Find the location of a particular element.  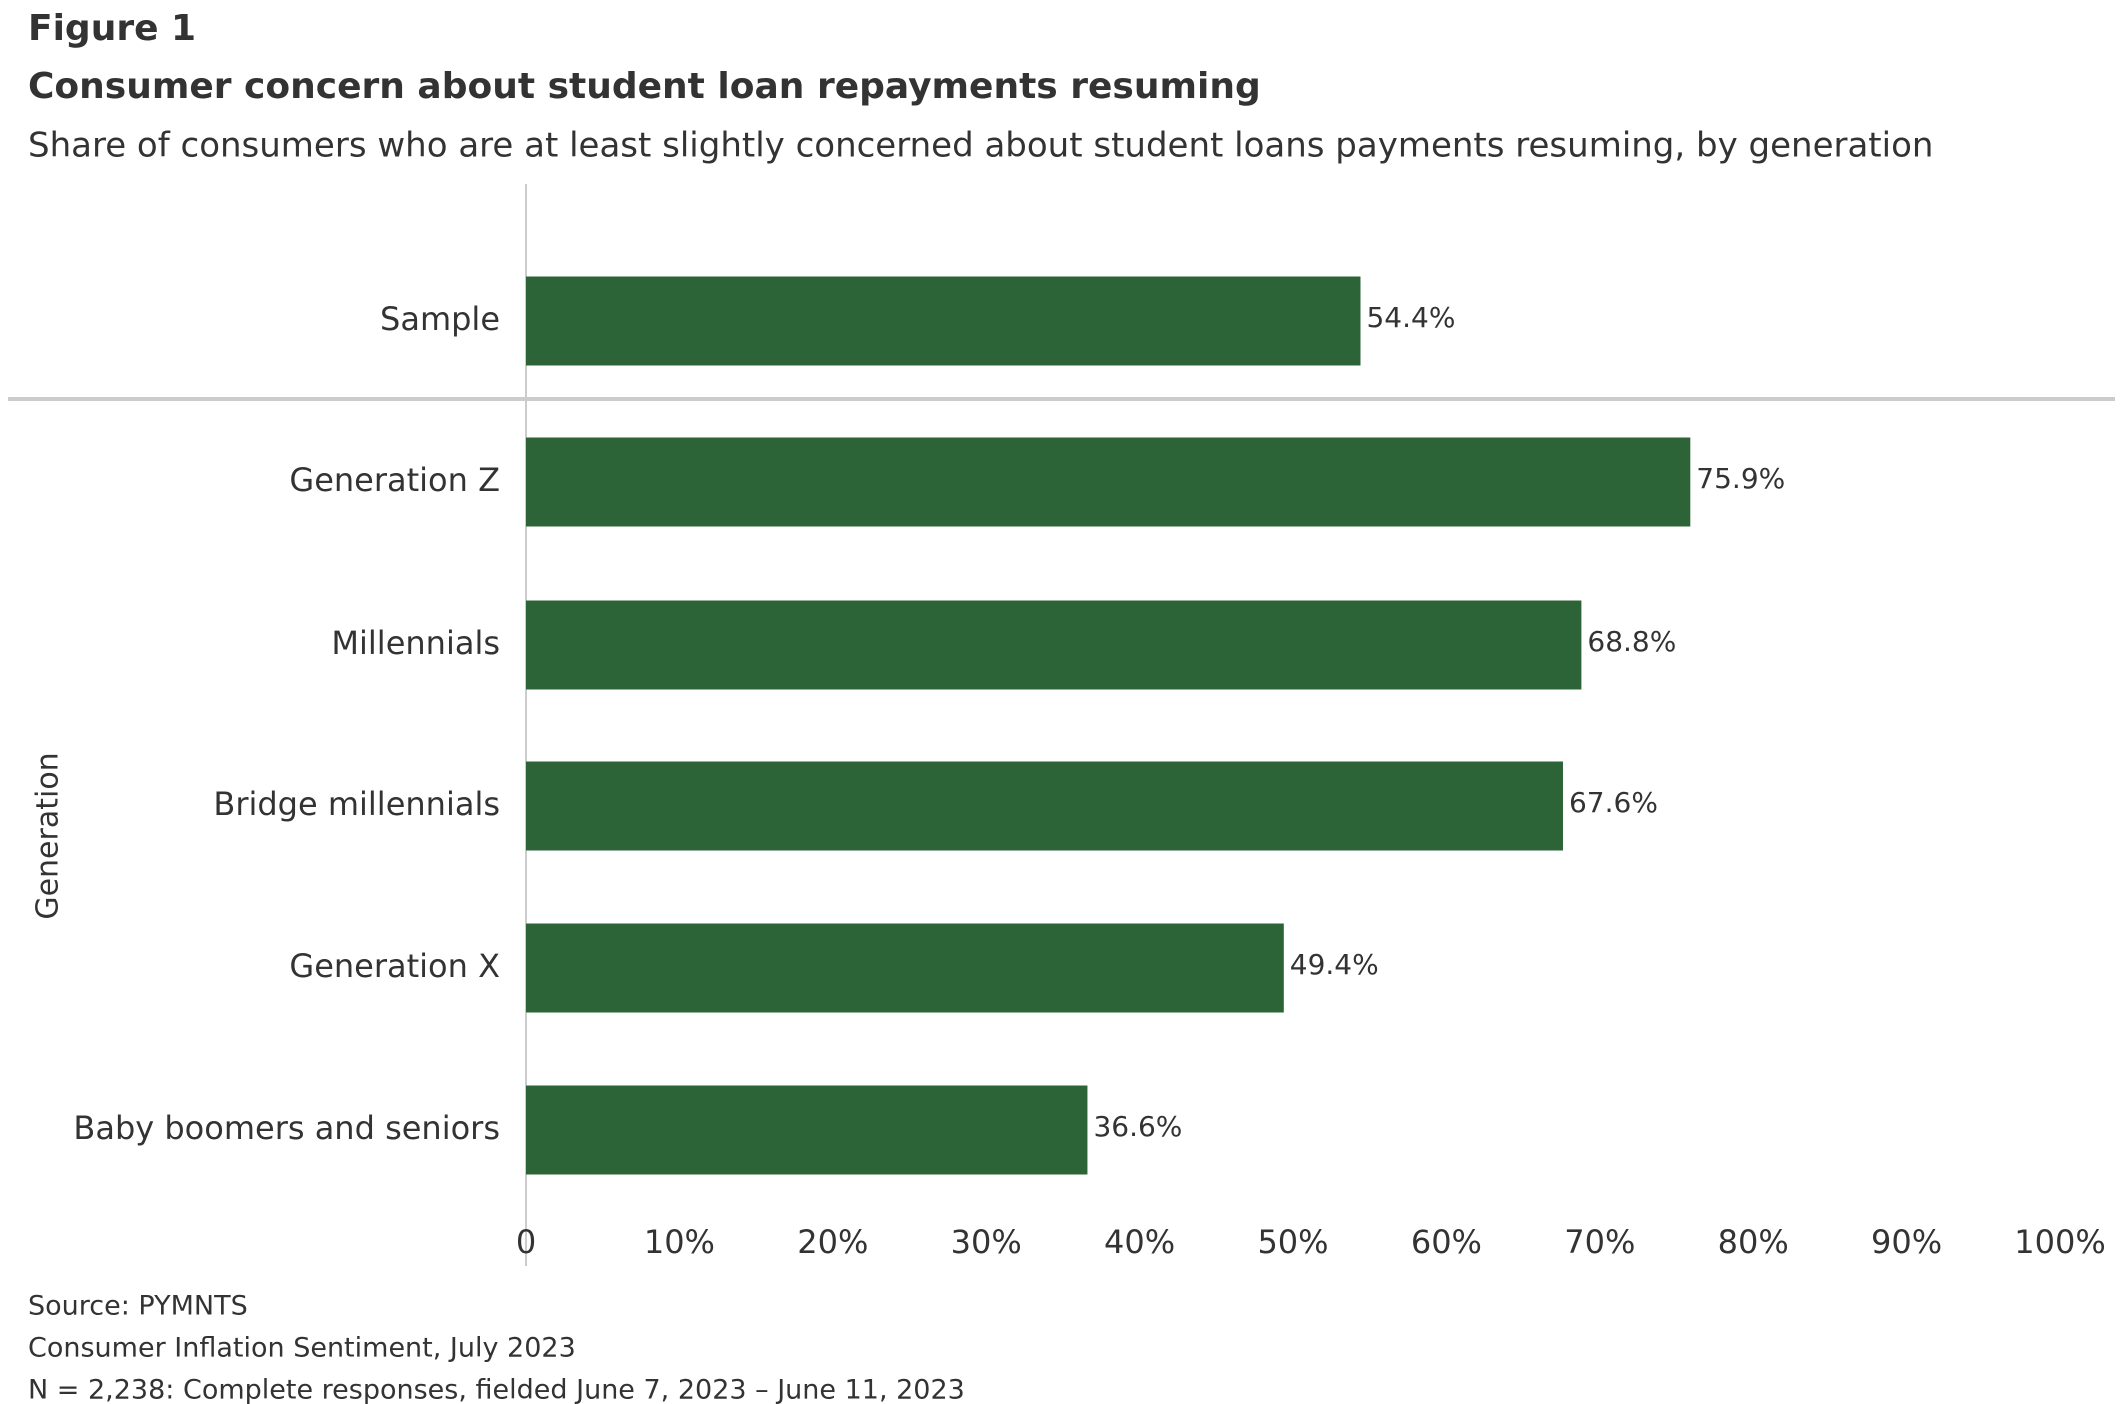

x-tick-label: 50% is located at coordinates (1292, 1242).